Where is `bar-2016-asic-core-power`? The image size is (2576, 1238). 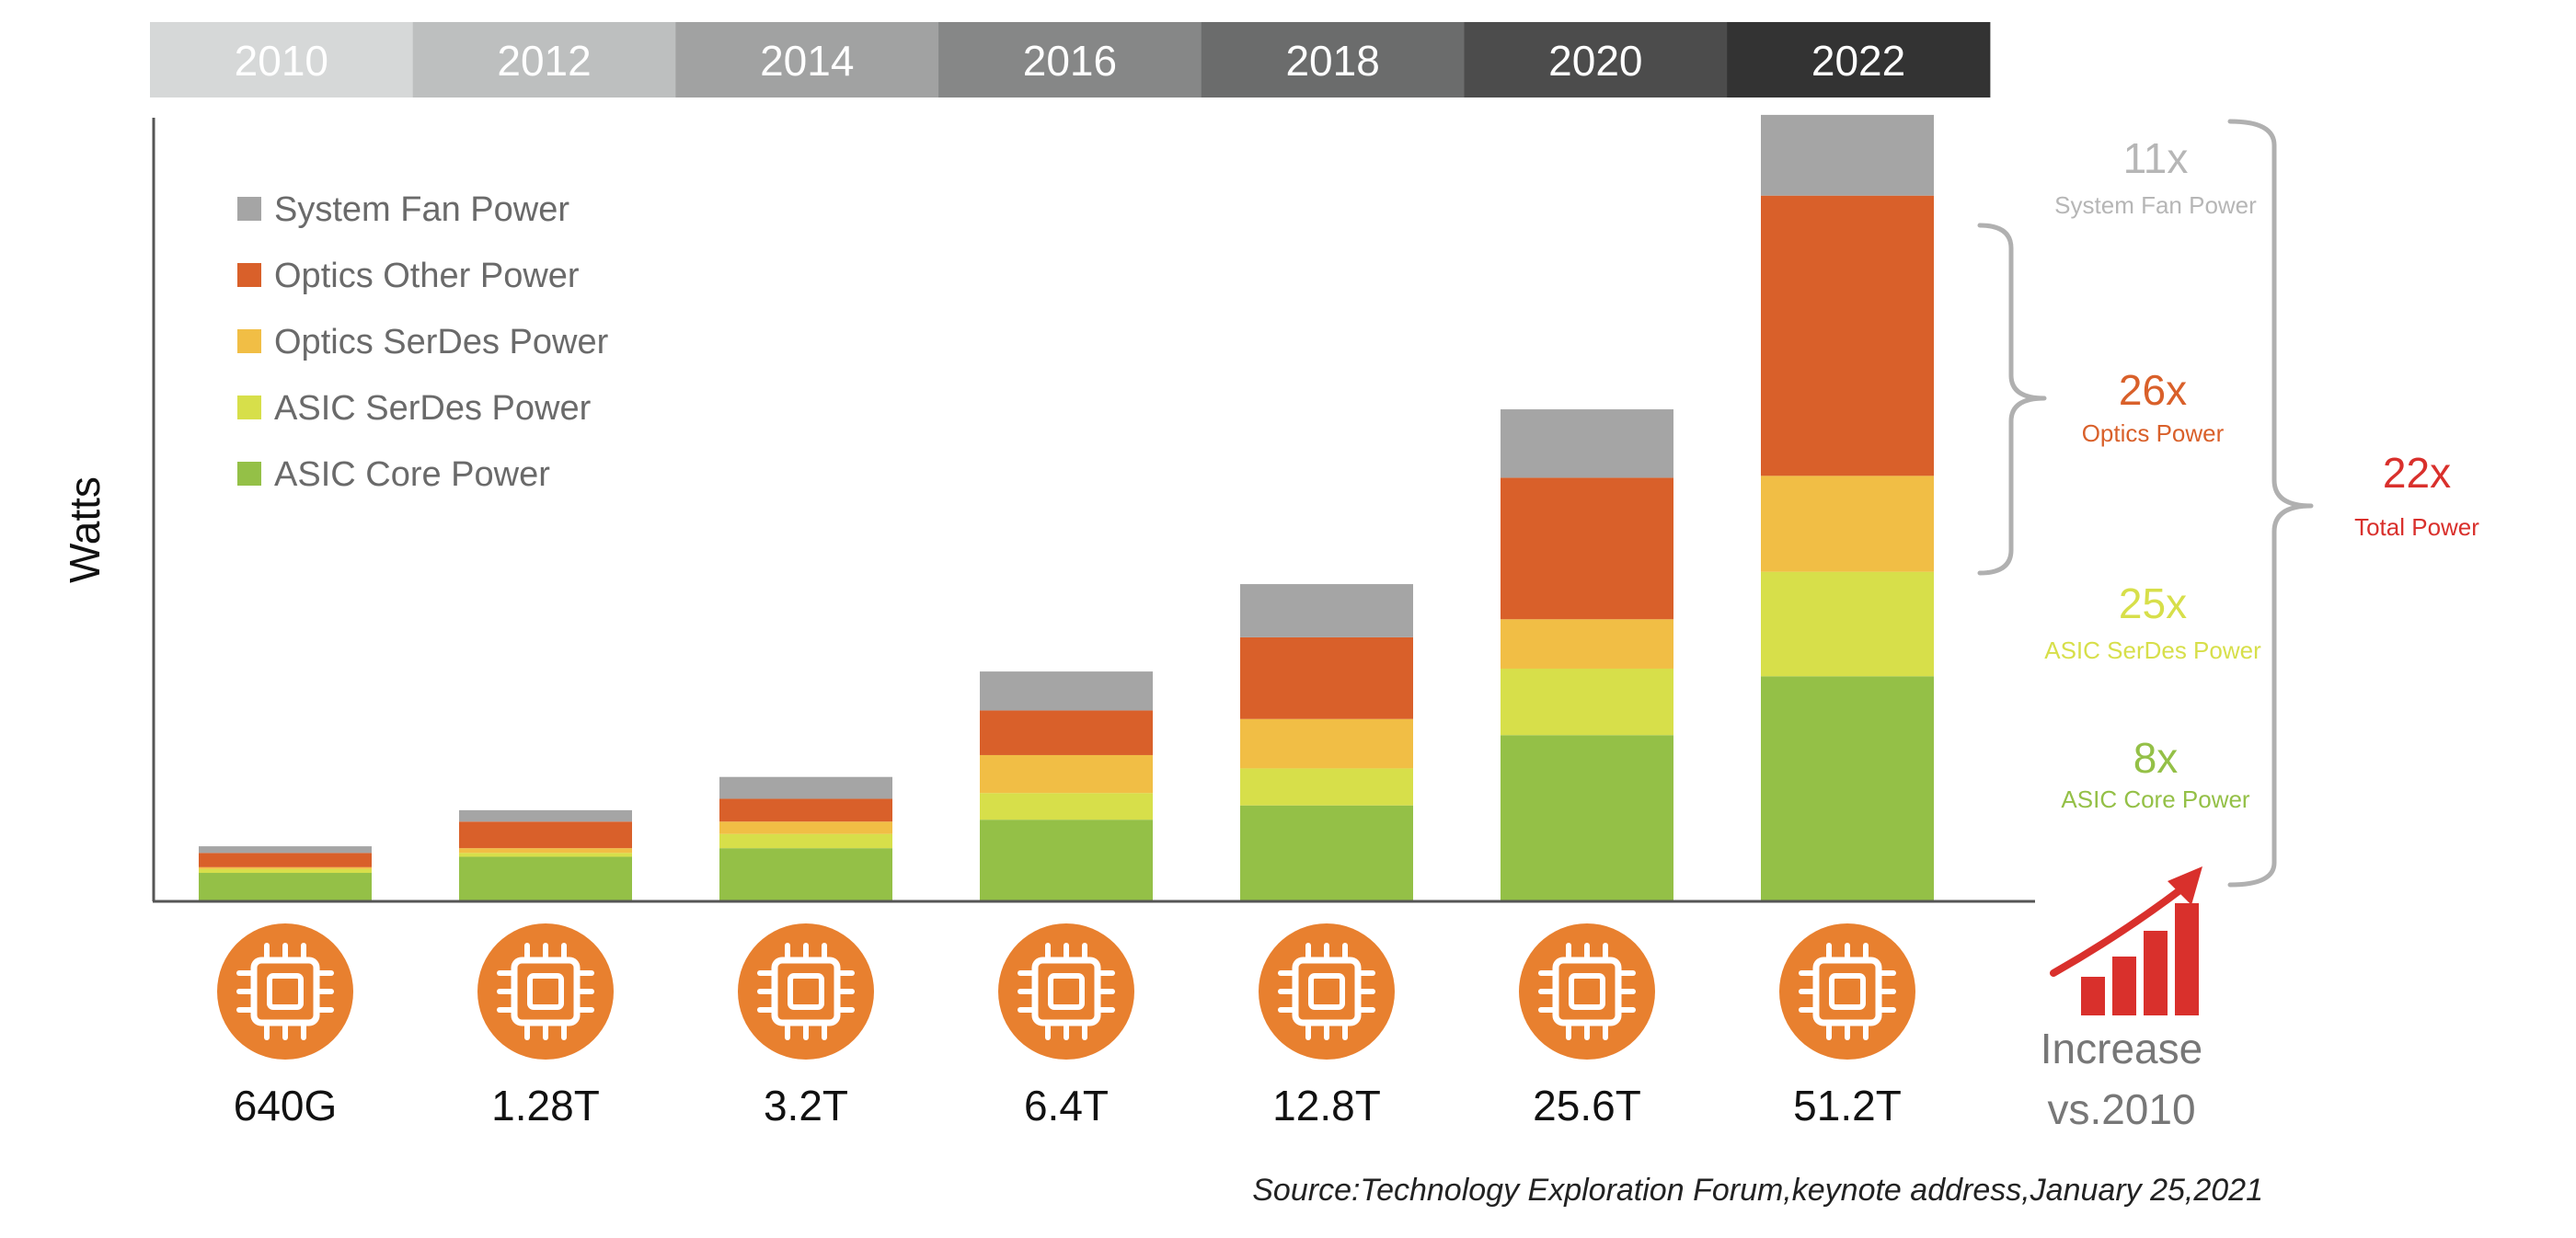
bar-2016-asic-core-power is located at coordinates (1066, 860).